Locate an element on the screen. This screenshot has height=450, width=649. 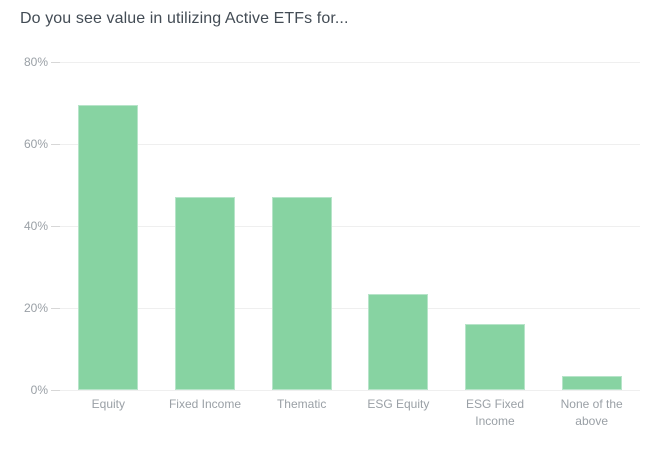
y-axis-tick-label: 40% is located at coordinates (35, 226).